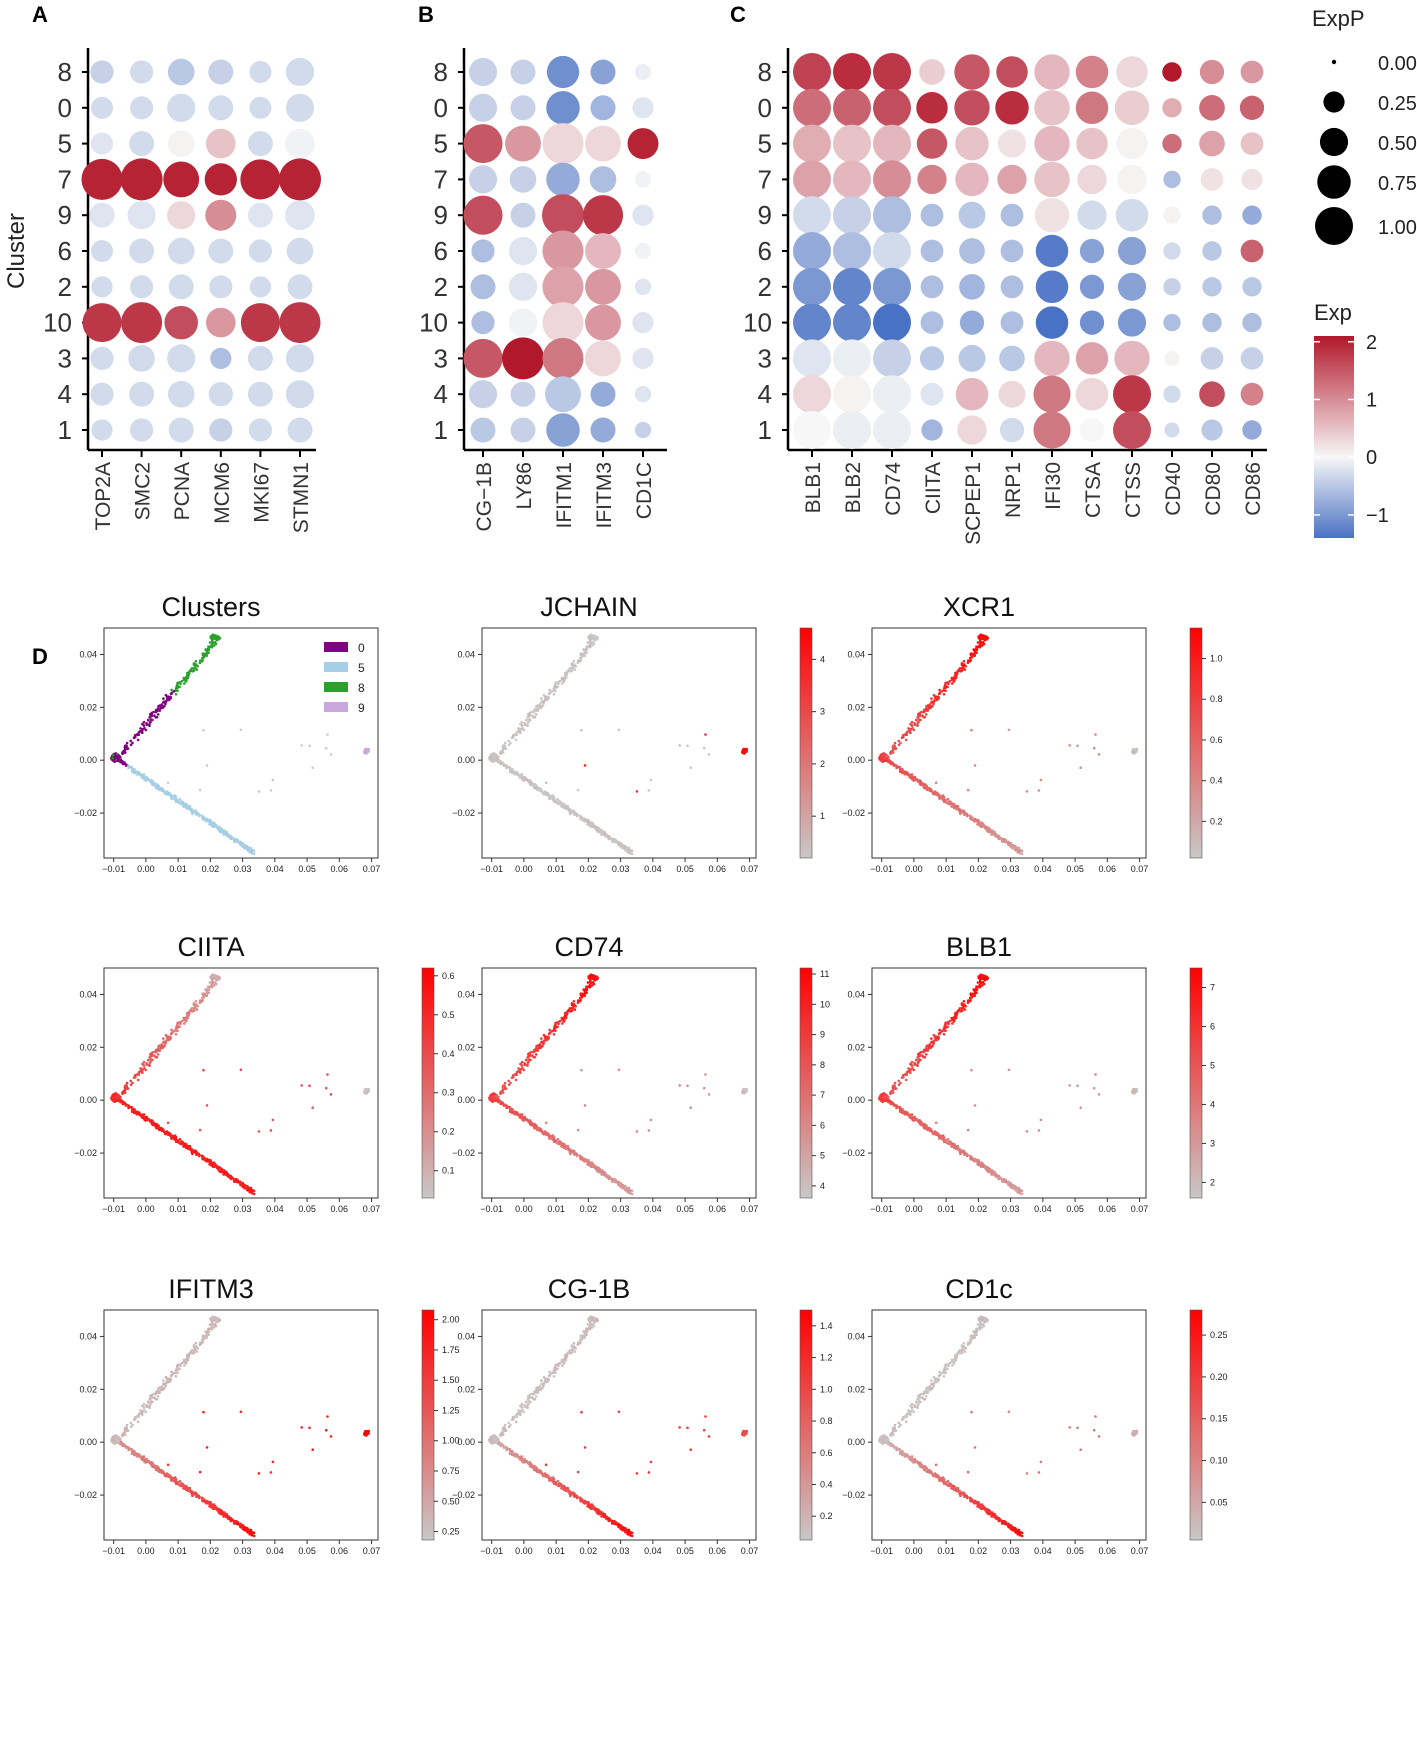 The image size is (1417, 1752). I want to click on size-legend-dot, so click(1334, 142).